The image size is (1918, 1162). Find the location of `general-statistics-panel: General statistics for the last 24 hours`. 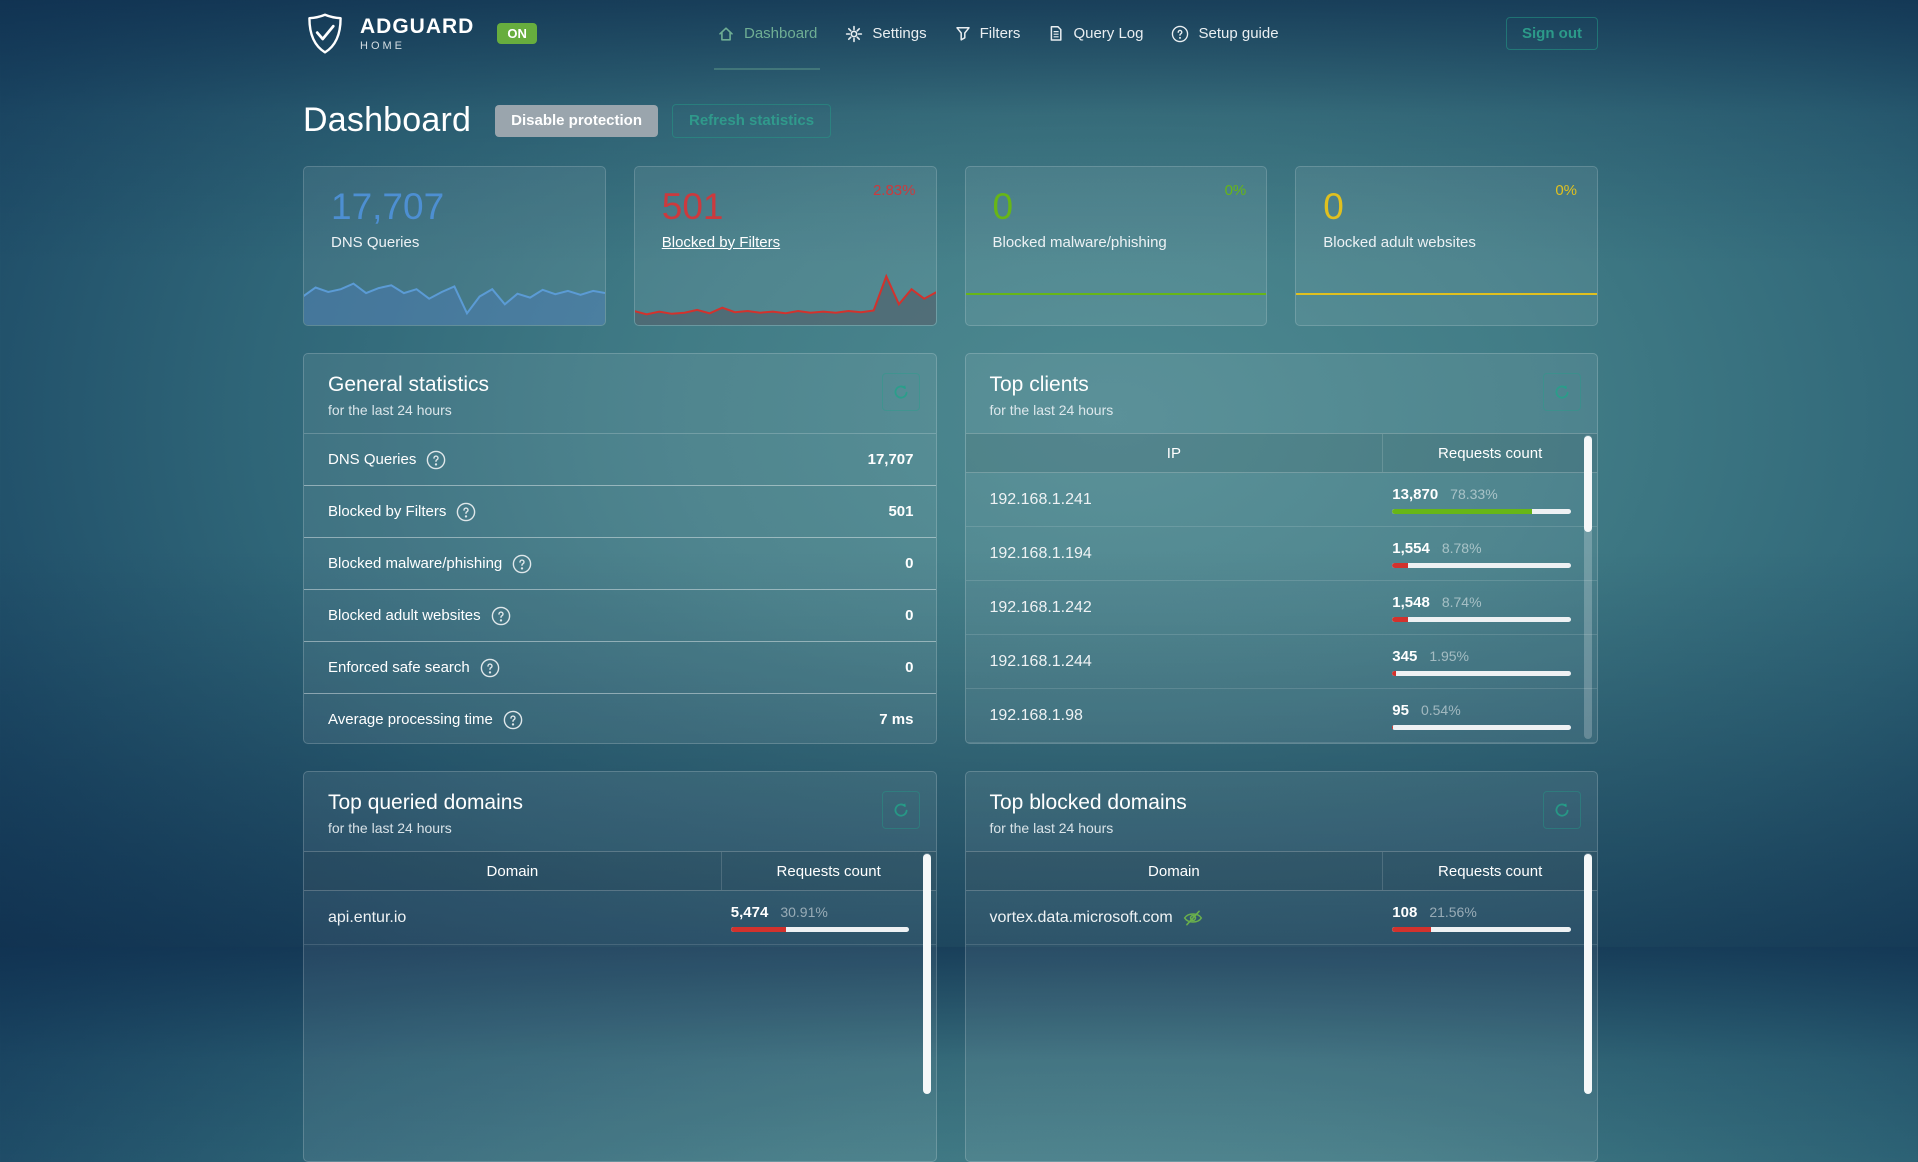

general-statistics-panel: General statistics for the last 24 hours is located at coordinates (620, 548).